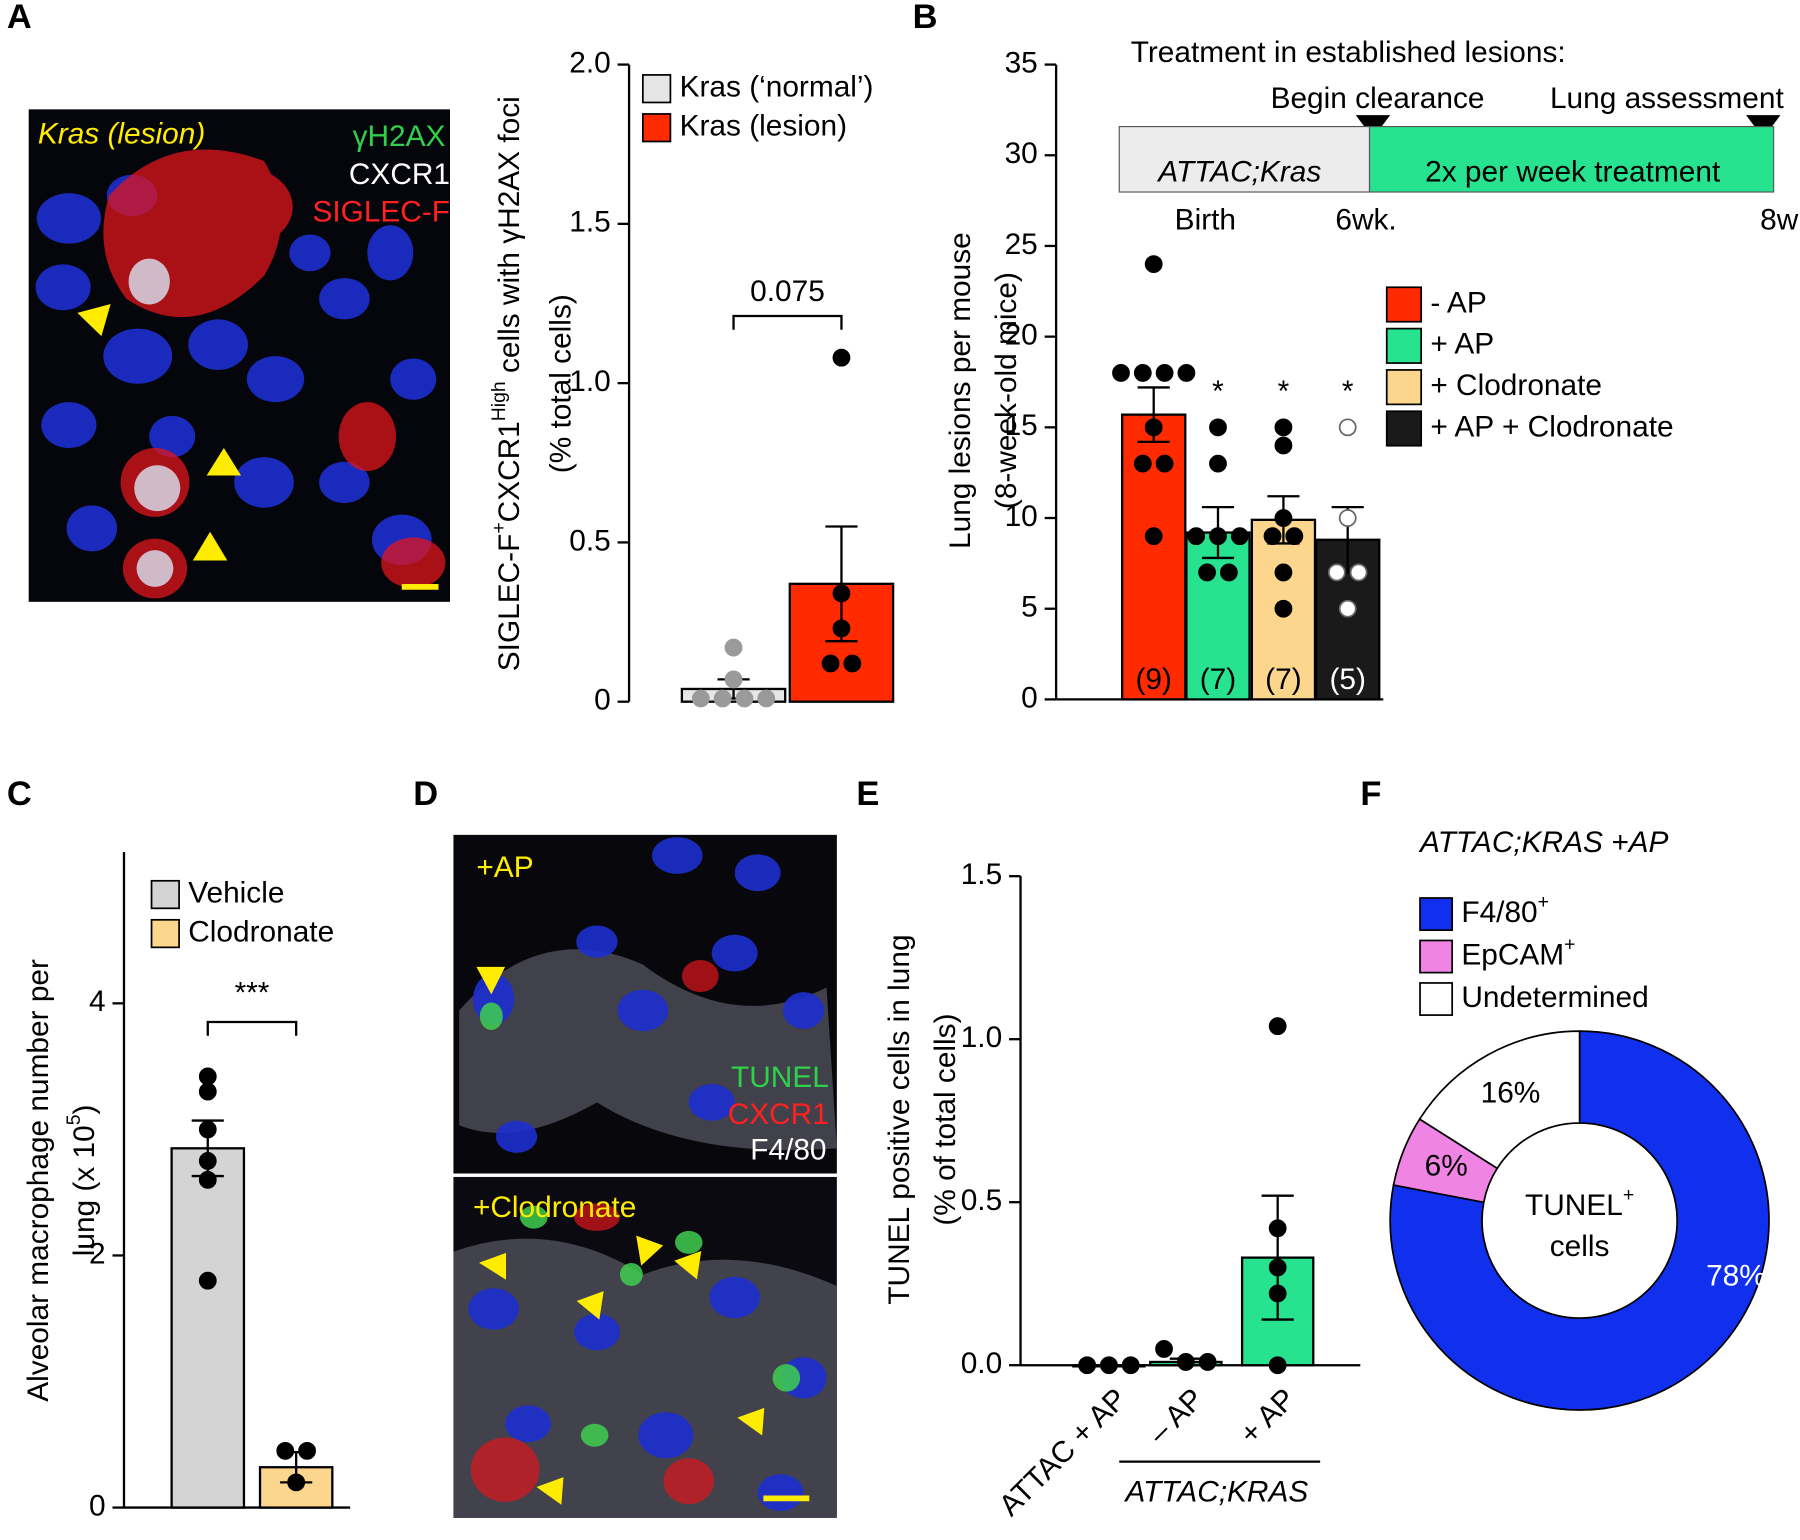 The height and width of the screenshot is (1540, 1800). I want to click on y-axis-label: Lung lesions per mouse, so click(960, 390).